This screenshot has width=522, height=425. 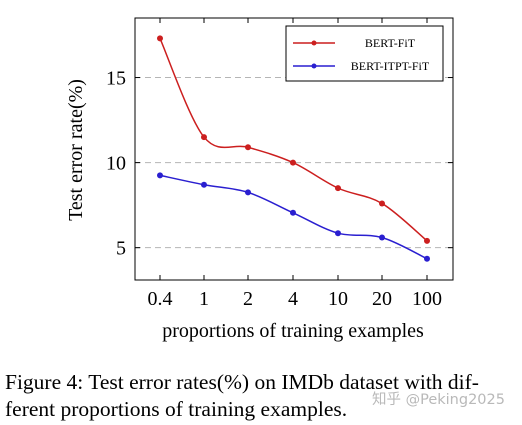 What do you see at coordinates (248, 299) in the screenshot?
I see `x-tick-label: 2` at bounding box center [248, 299].